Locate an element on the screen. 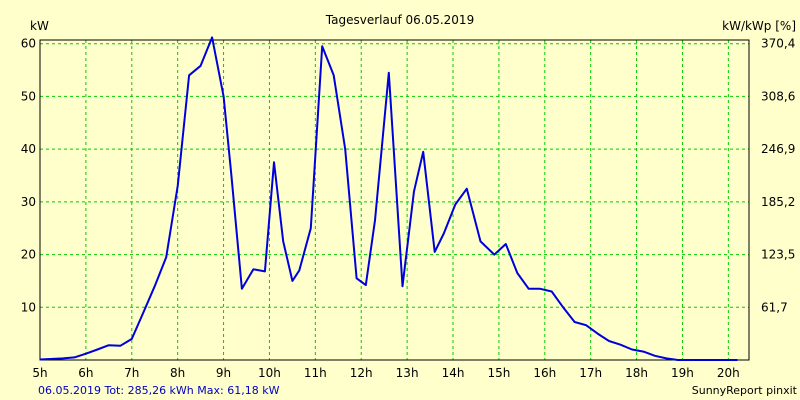  y2-axis-label: kW/kWp [%] is located at coordinates (759, 26).